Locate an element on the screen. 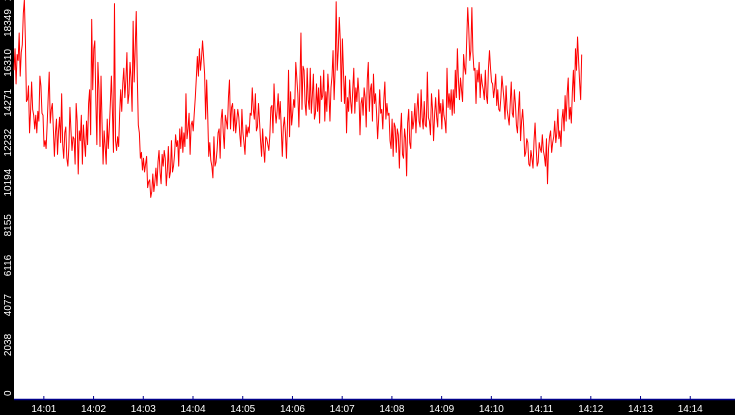  y-tick-label: 0 is located at coordinates (8, 393).